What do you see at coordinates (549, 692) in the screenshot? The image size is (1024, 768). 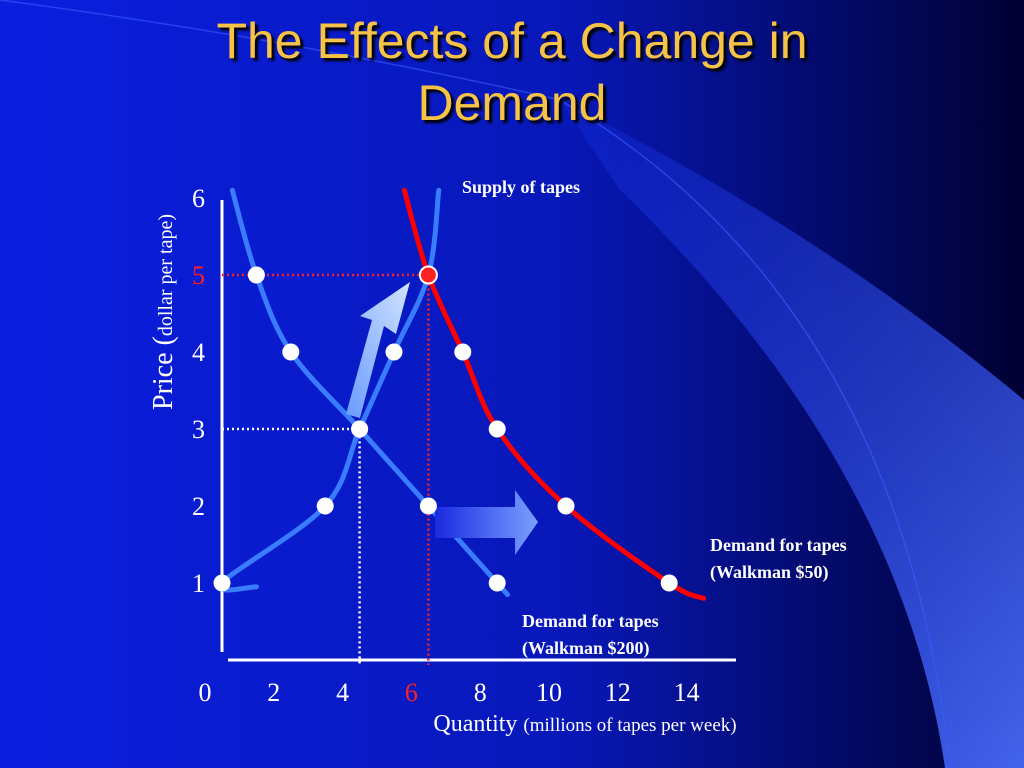 I see `x-tick-label: 10` at bounding box center [549, 692].